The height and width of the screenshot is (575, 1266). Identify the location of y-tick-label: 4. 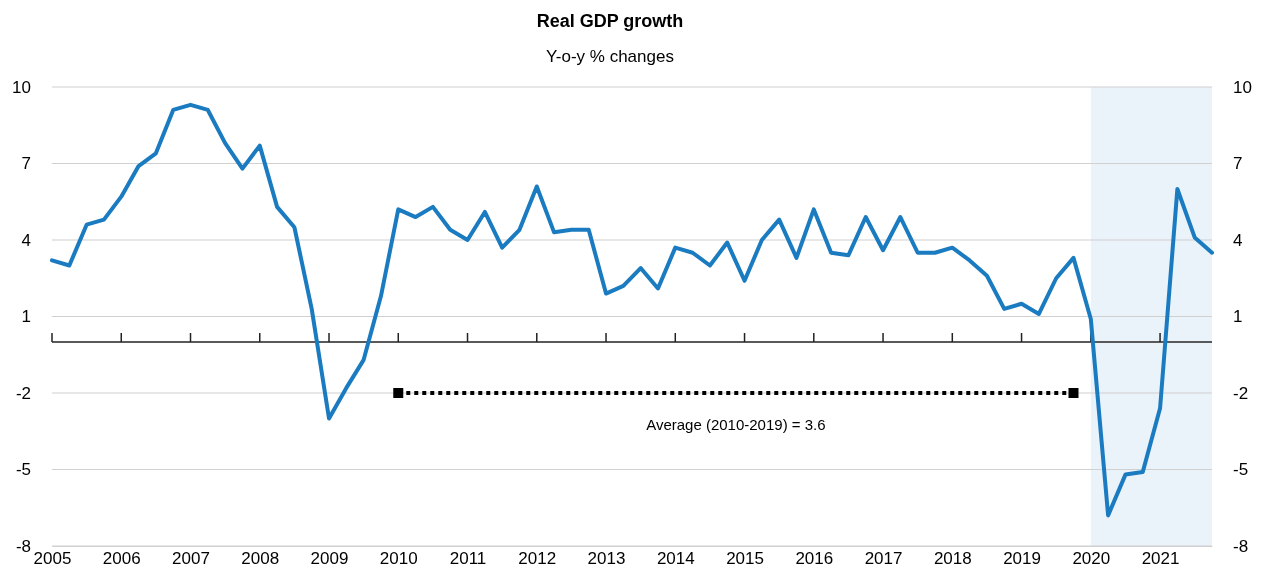
(26, 240).